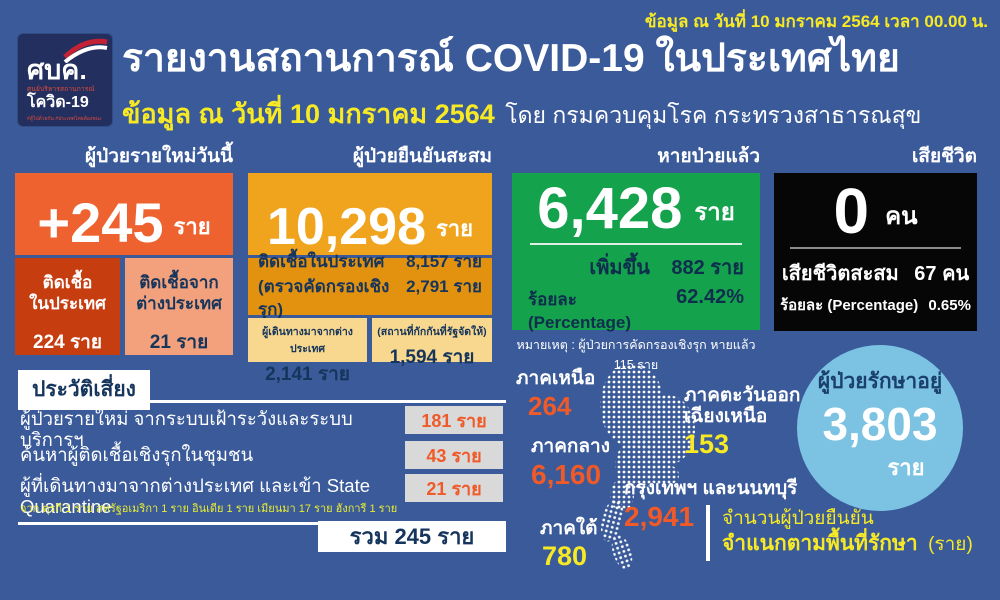 This screenshot has height=600, width=1000. What do you see at coordinates (798, 518) in the screenshot?
I see `map-caption-line1: จำนวนผู้ป่วยยืนยัน` at bounding box center [798, 518].